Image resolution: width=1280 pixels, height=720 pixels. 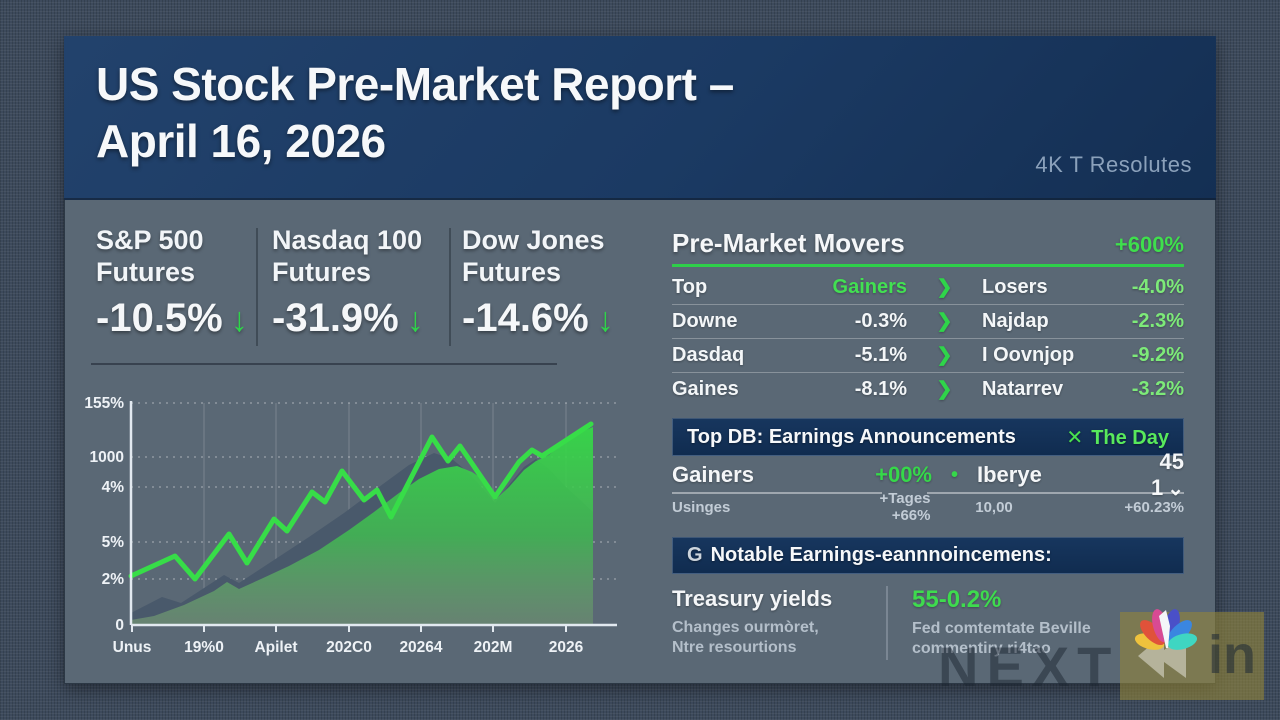 What do you see at coordinates (420, 647) in the screenshot?
I see `svg-text: 20264` at bounding box center [420, 647].